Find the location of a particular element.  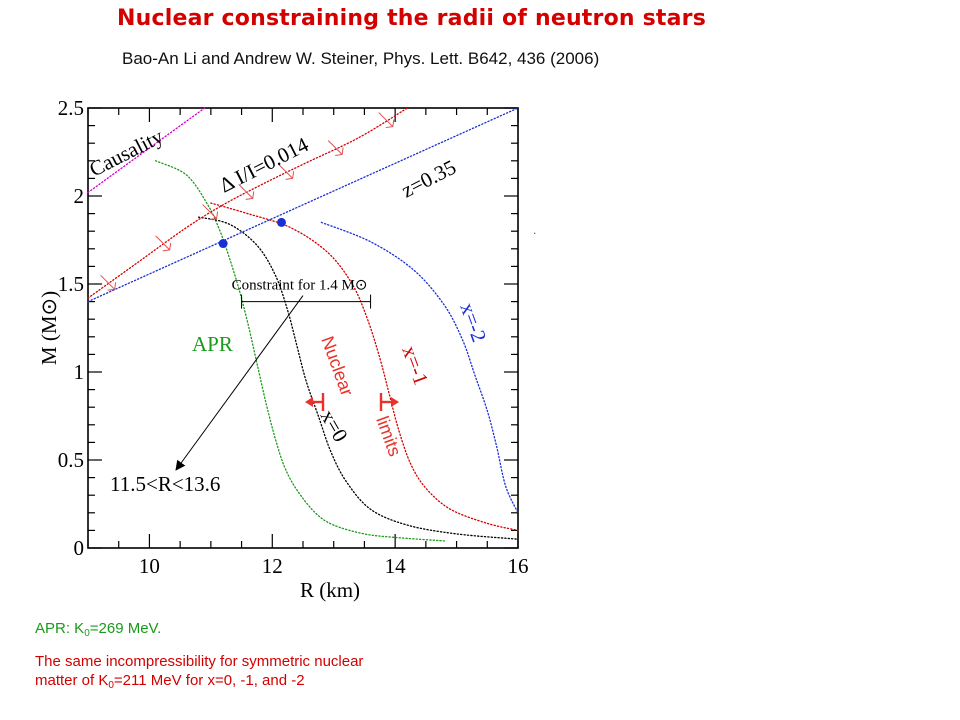

note-apr-sub: 0 is located at coordinates (87, 633).